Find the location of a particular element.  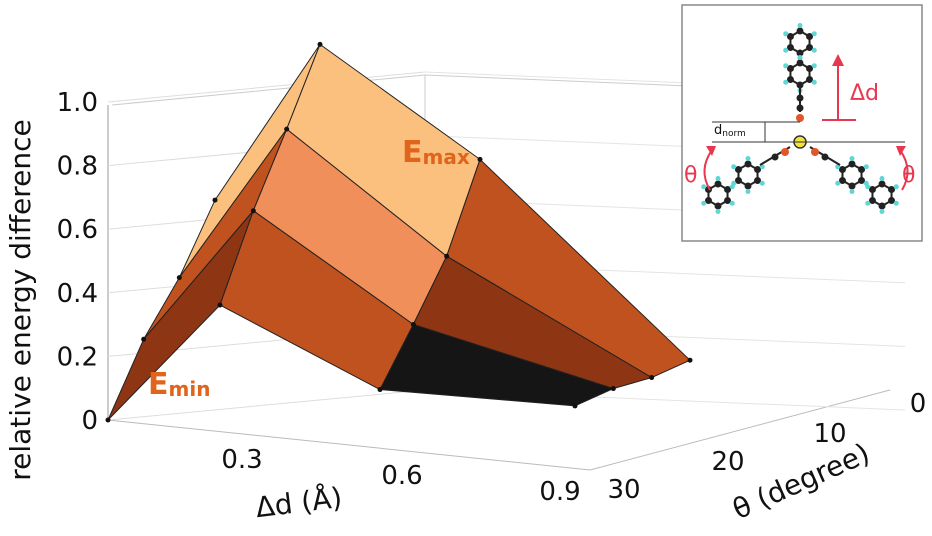

emin-sub: min is located at coordinates (190, 389).